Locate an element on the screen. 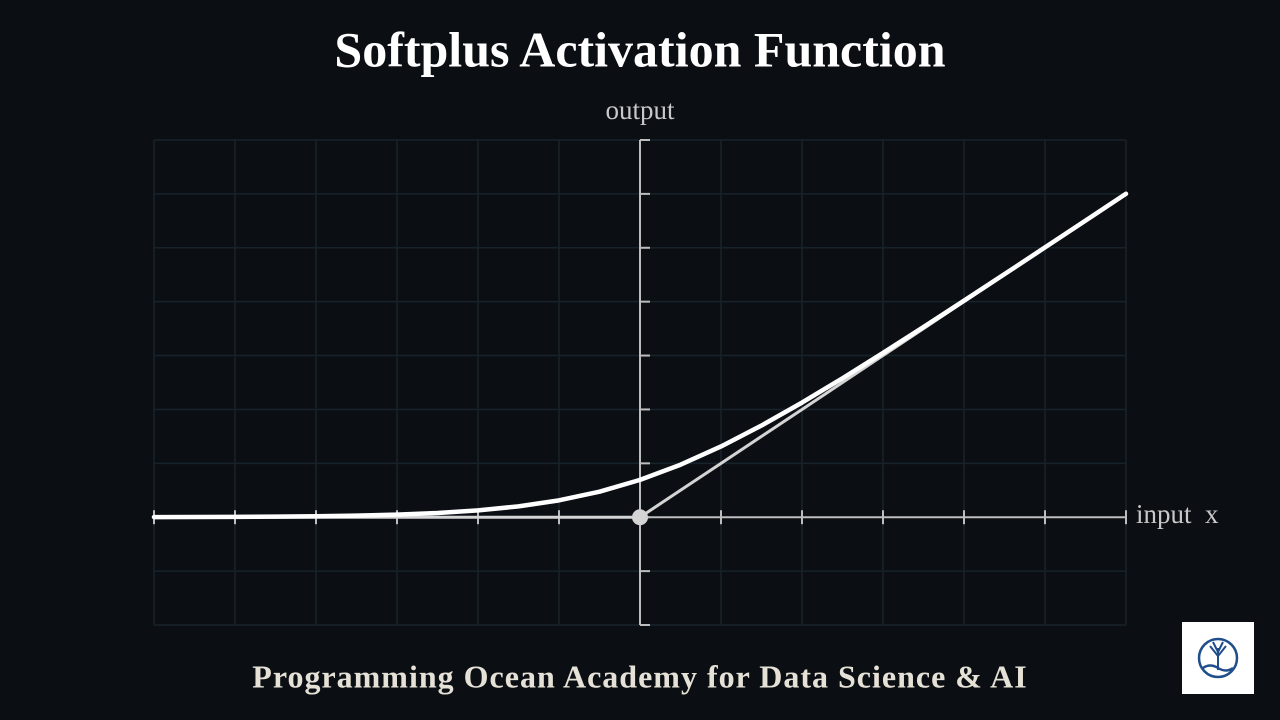 The height and width of the screenshot is (720, 1280). x-axis-label: input x is located at coordinates (1177, 514).